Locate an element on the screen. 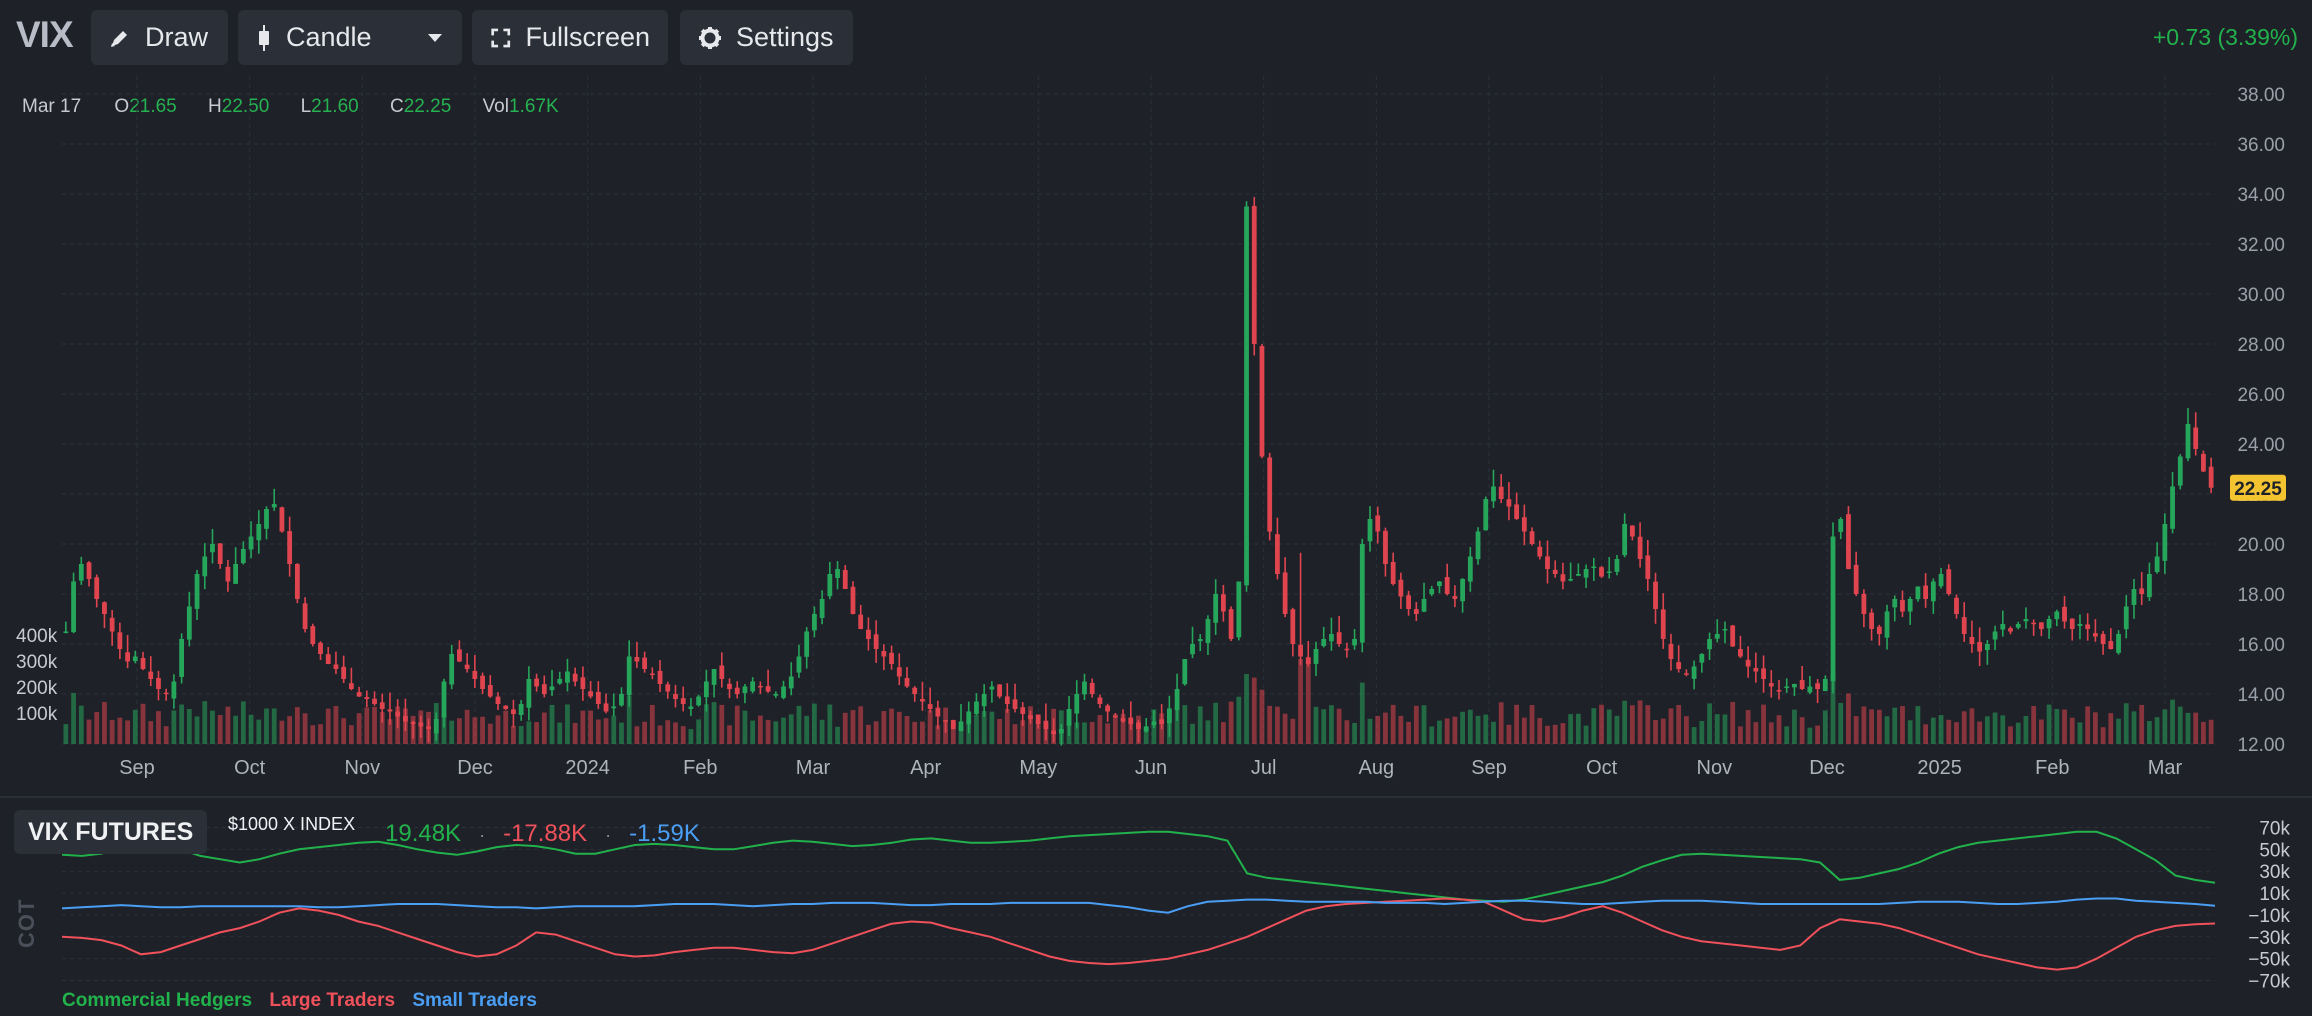  settings-button: Settings is located at coordinates (766, 37).